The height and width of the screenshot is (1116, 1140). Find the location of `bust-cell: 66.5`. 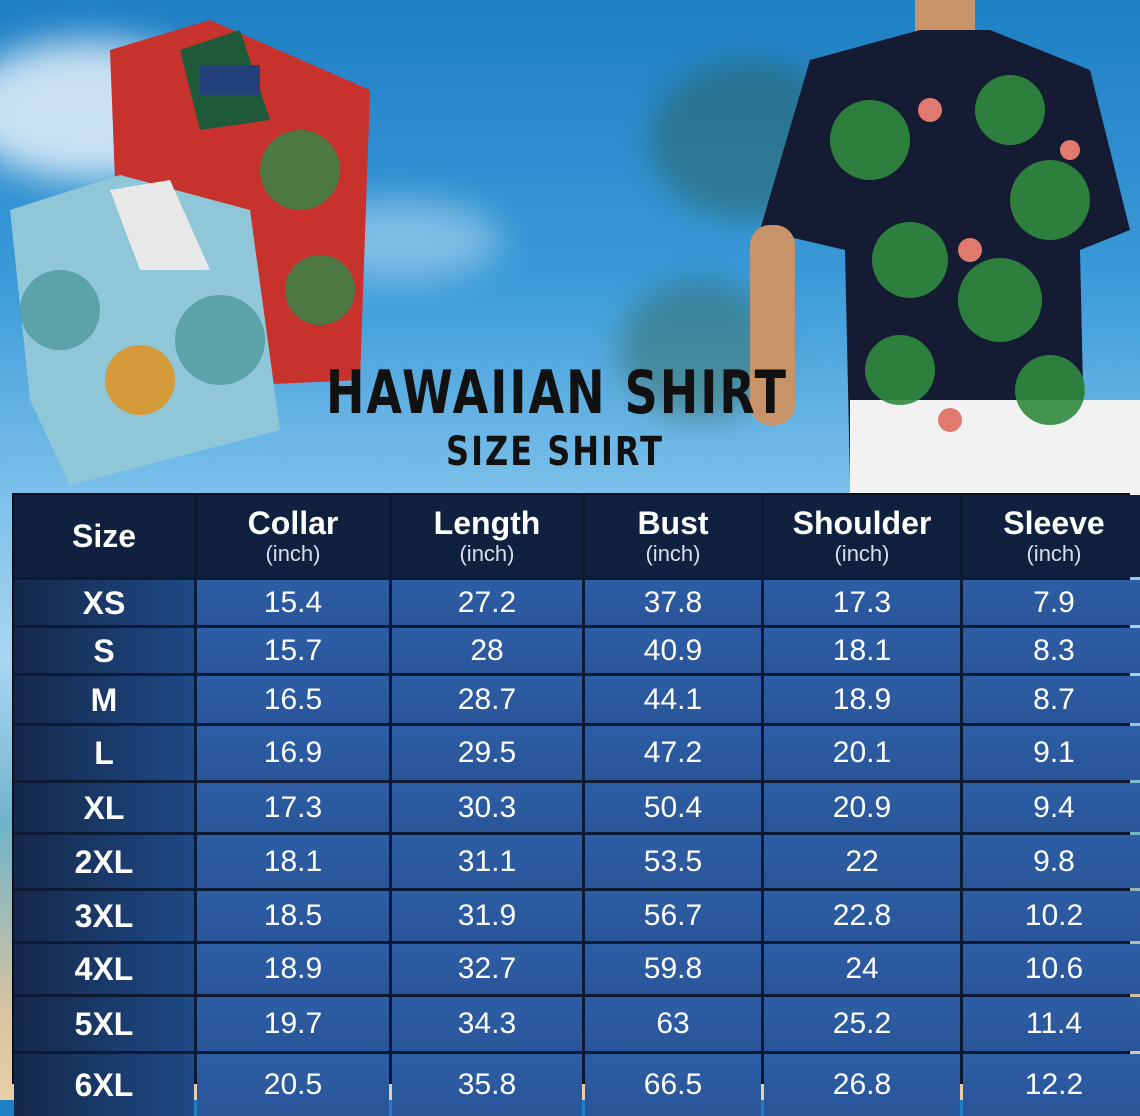

bust-cell: 66.5 is located at coordinates (673, 1085).